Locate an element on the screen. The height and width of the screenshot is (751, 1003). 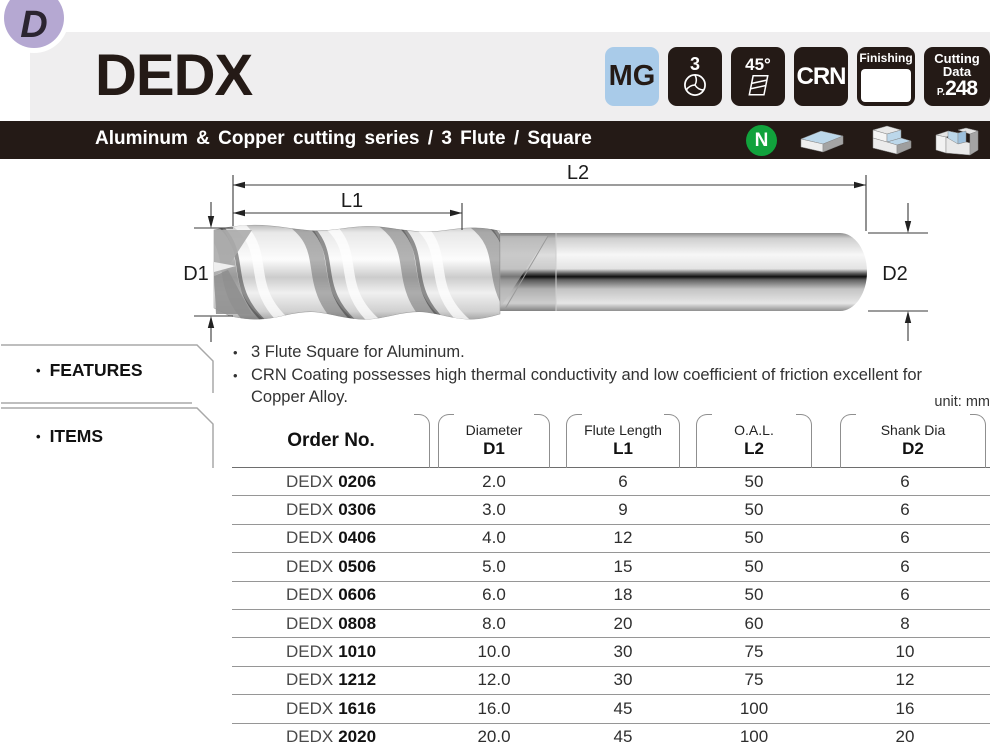
diameter-cell: 3.0 is located at coordinates (494, 510).